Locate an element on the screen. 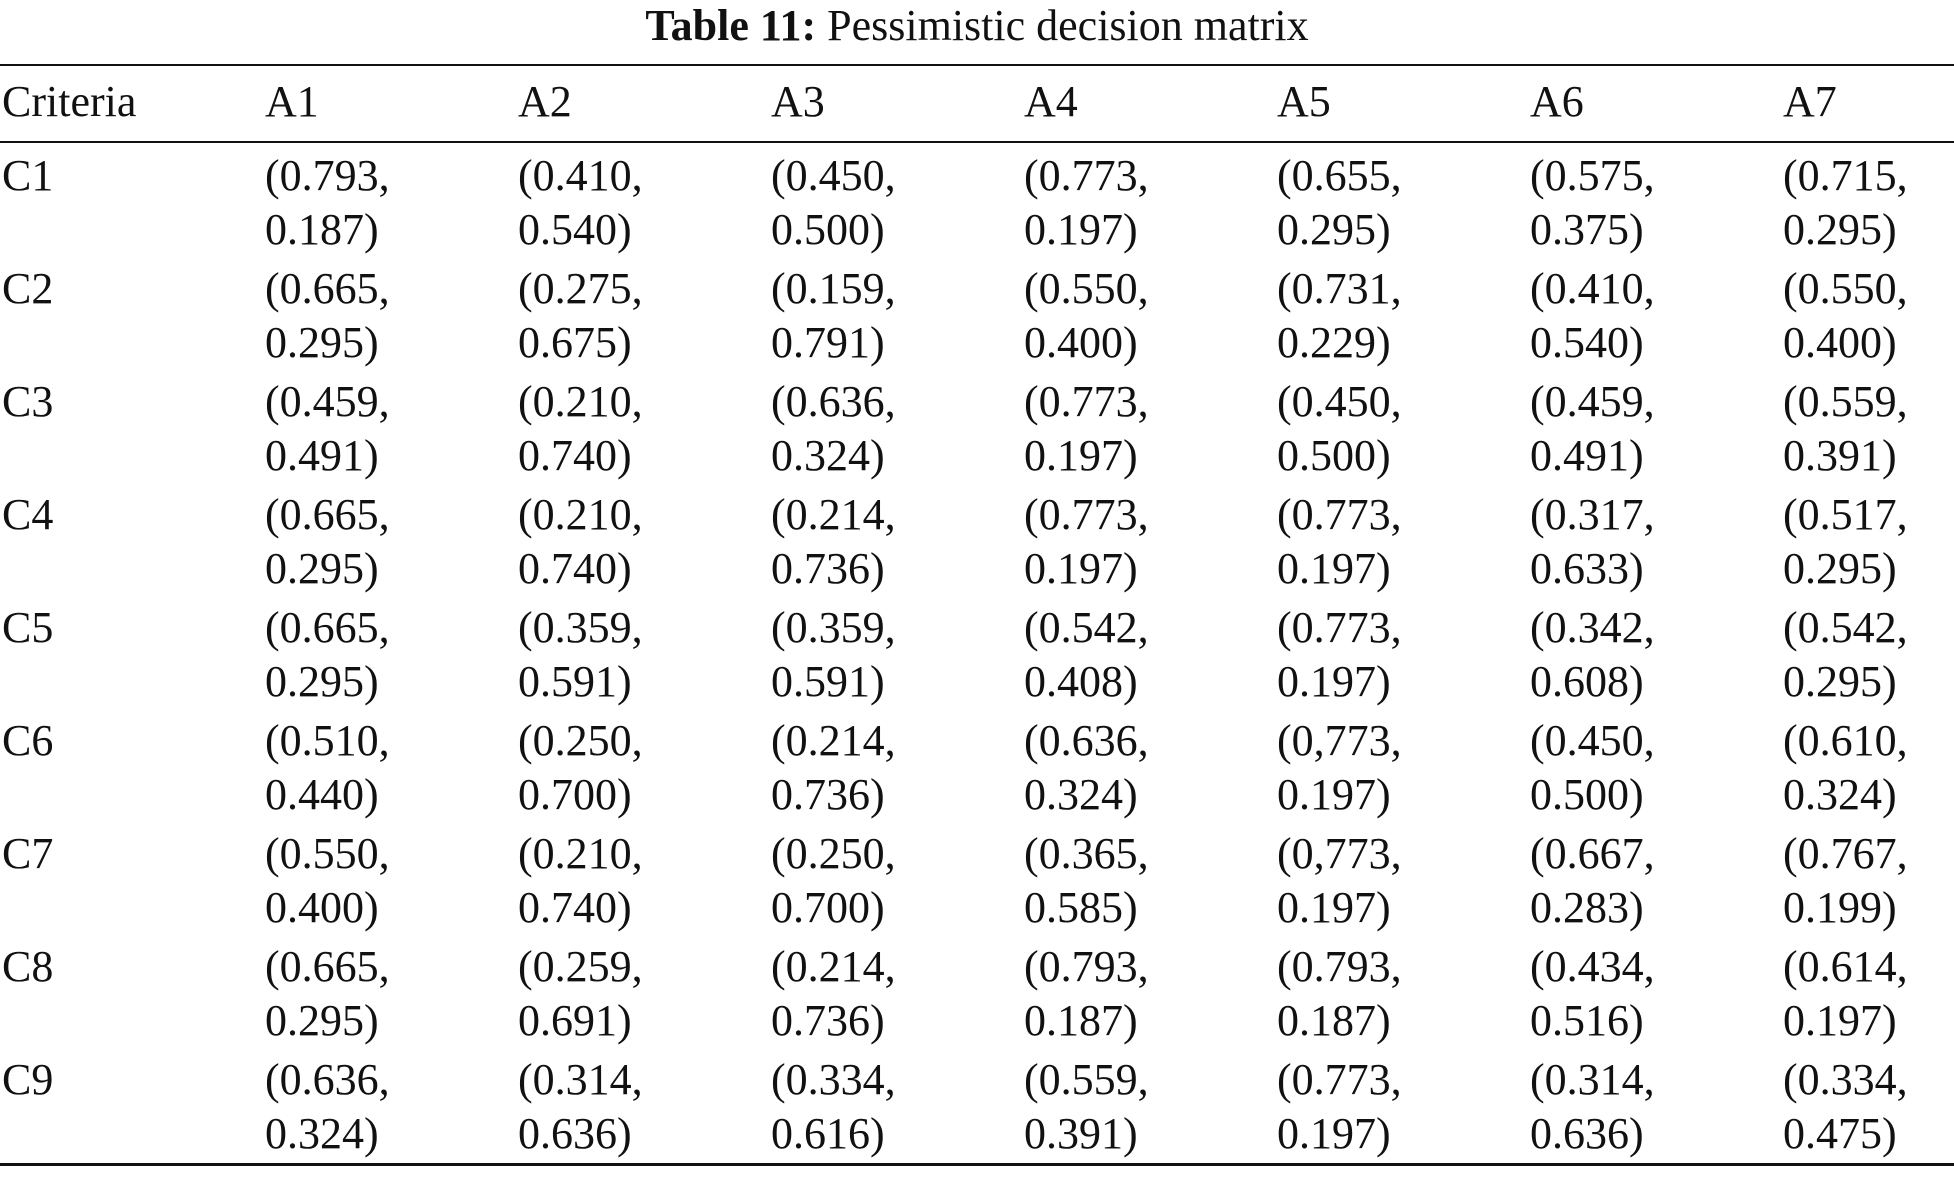 The width and height of the screenshot is (1954, 1196). value-cell-line-second: 0.400) is located at coordinates (1081, 342).